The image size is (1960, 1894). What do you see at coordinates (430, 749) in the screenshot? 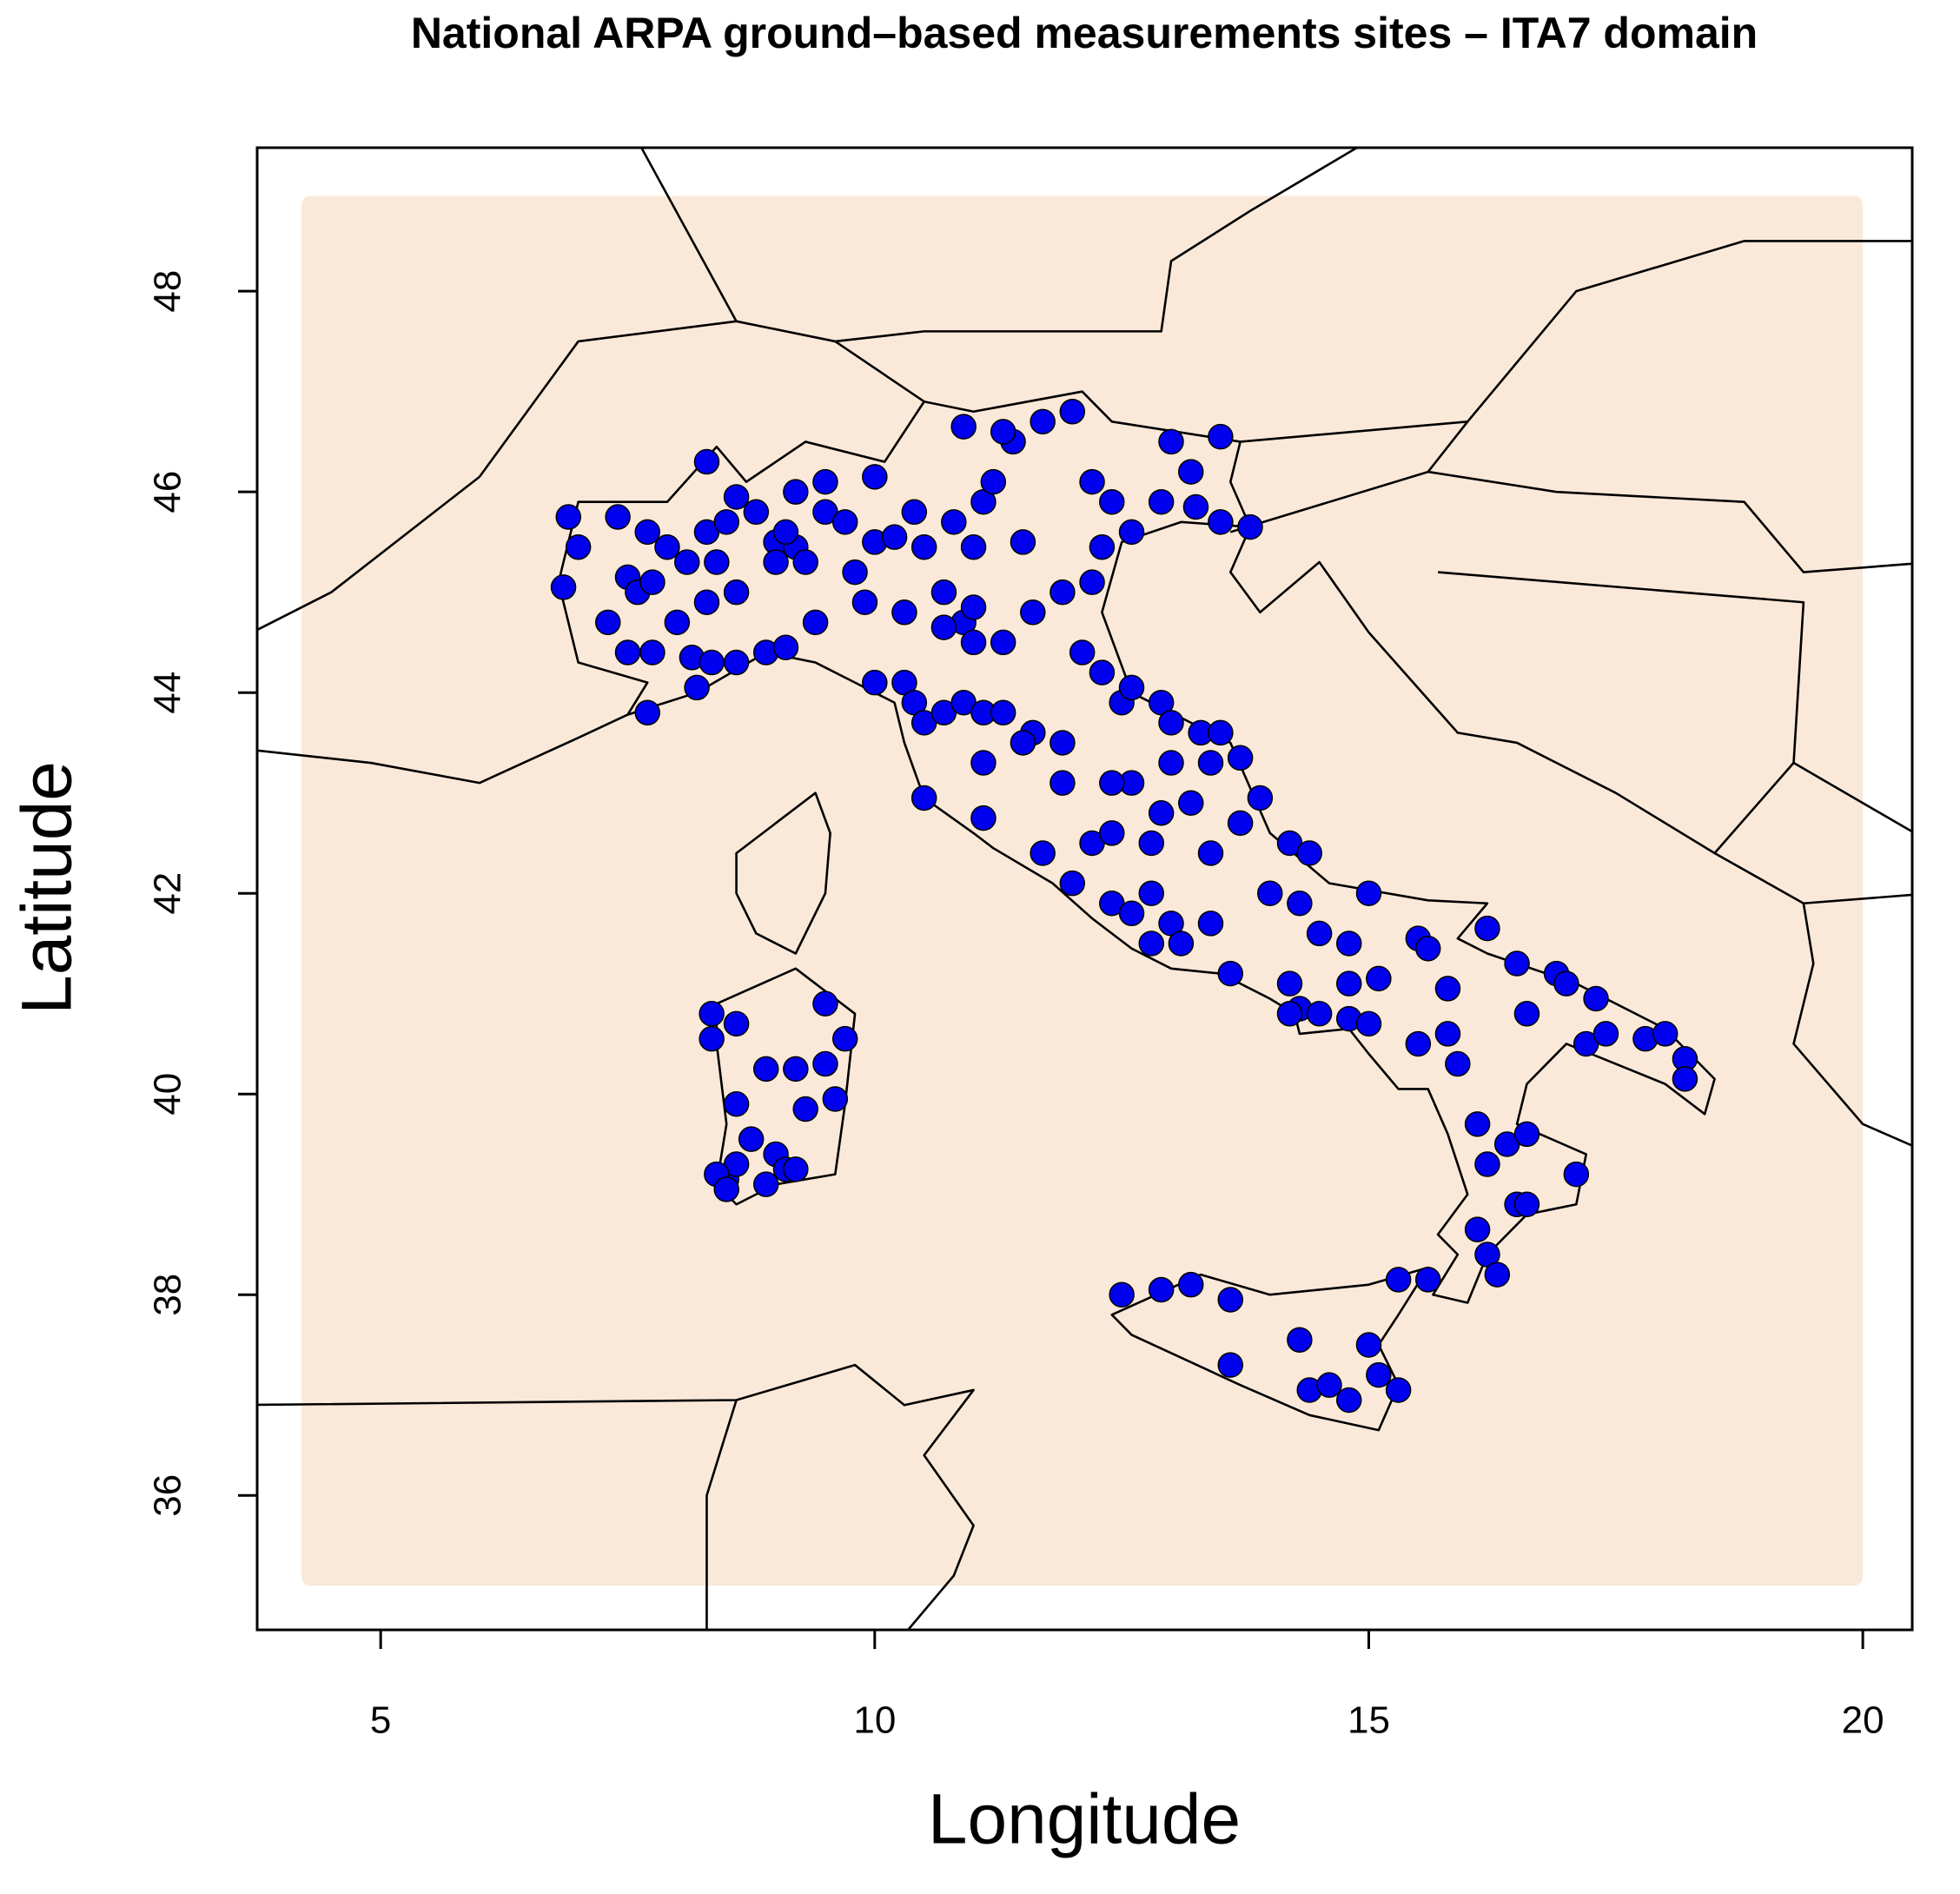
I see `france-coast` at bounding box center [430, 749].